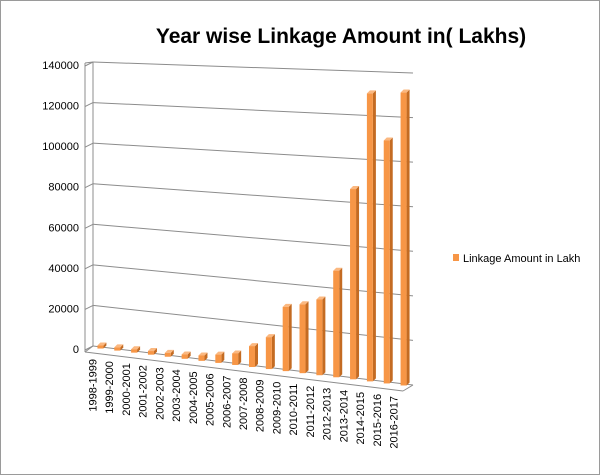  What do you see at coordinates (194, 397) in the screenshot?
I see `x-tick-label: 2004-2005` at bounding box center [194, 397].